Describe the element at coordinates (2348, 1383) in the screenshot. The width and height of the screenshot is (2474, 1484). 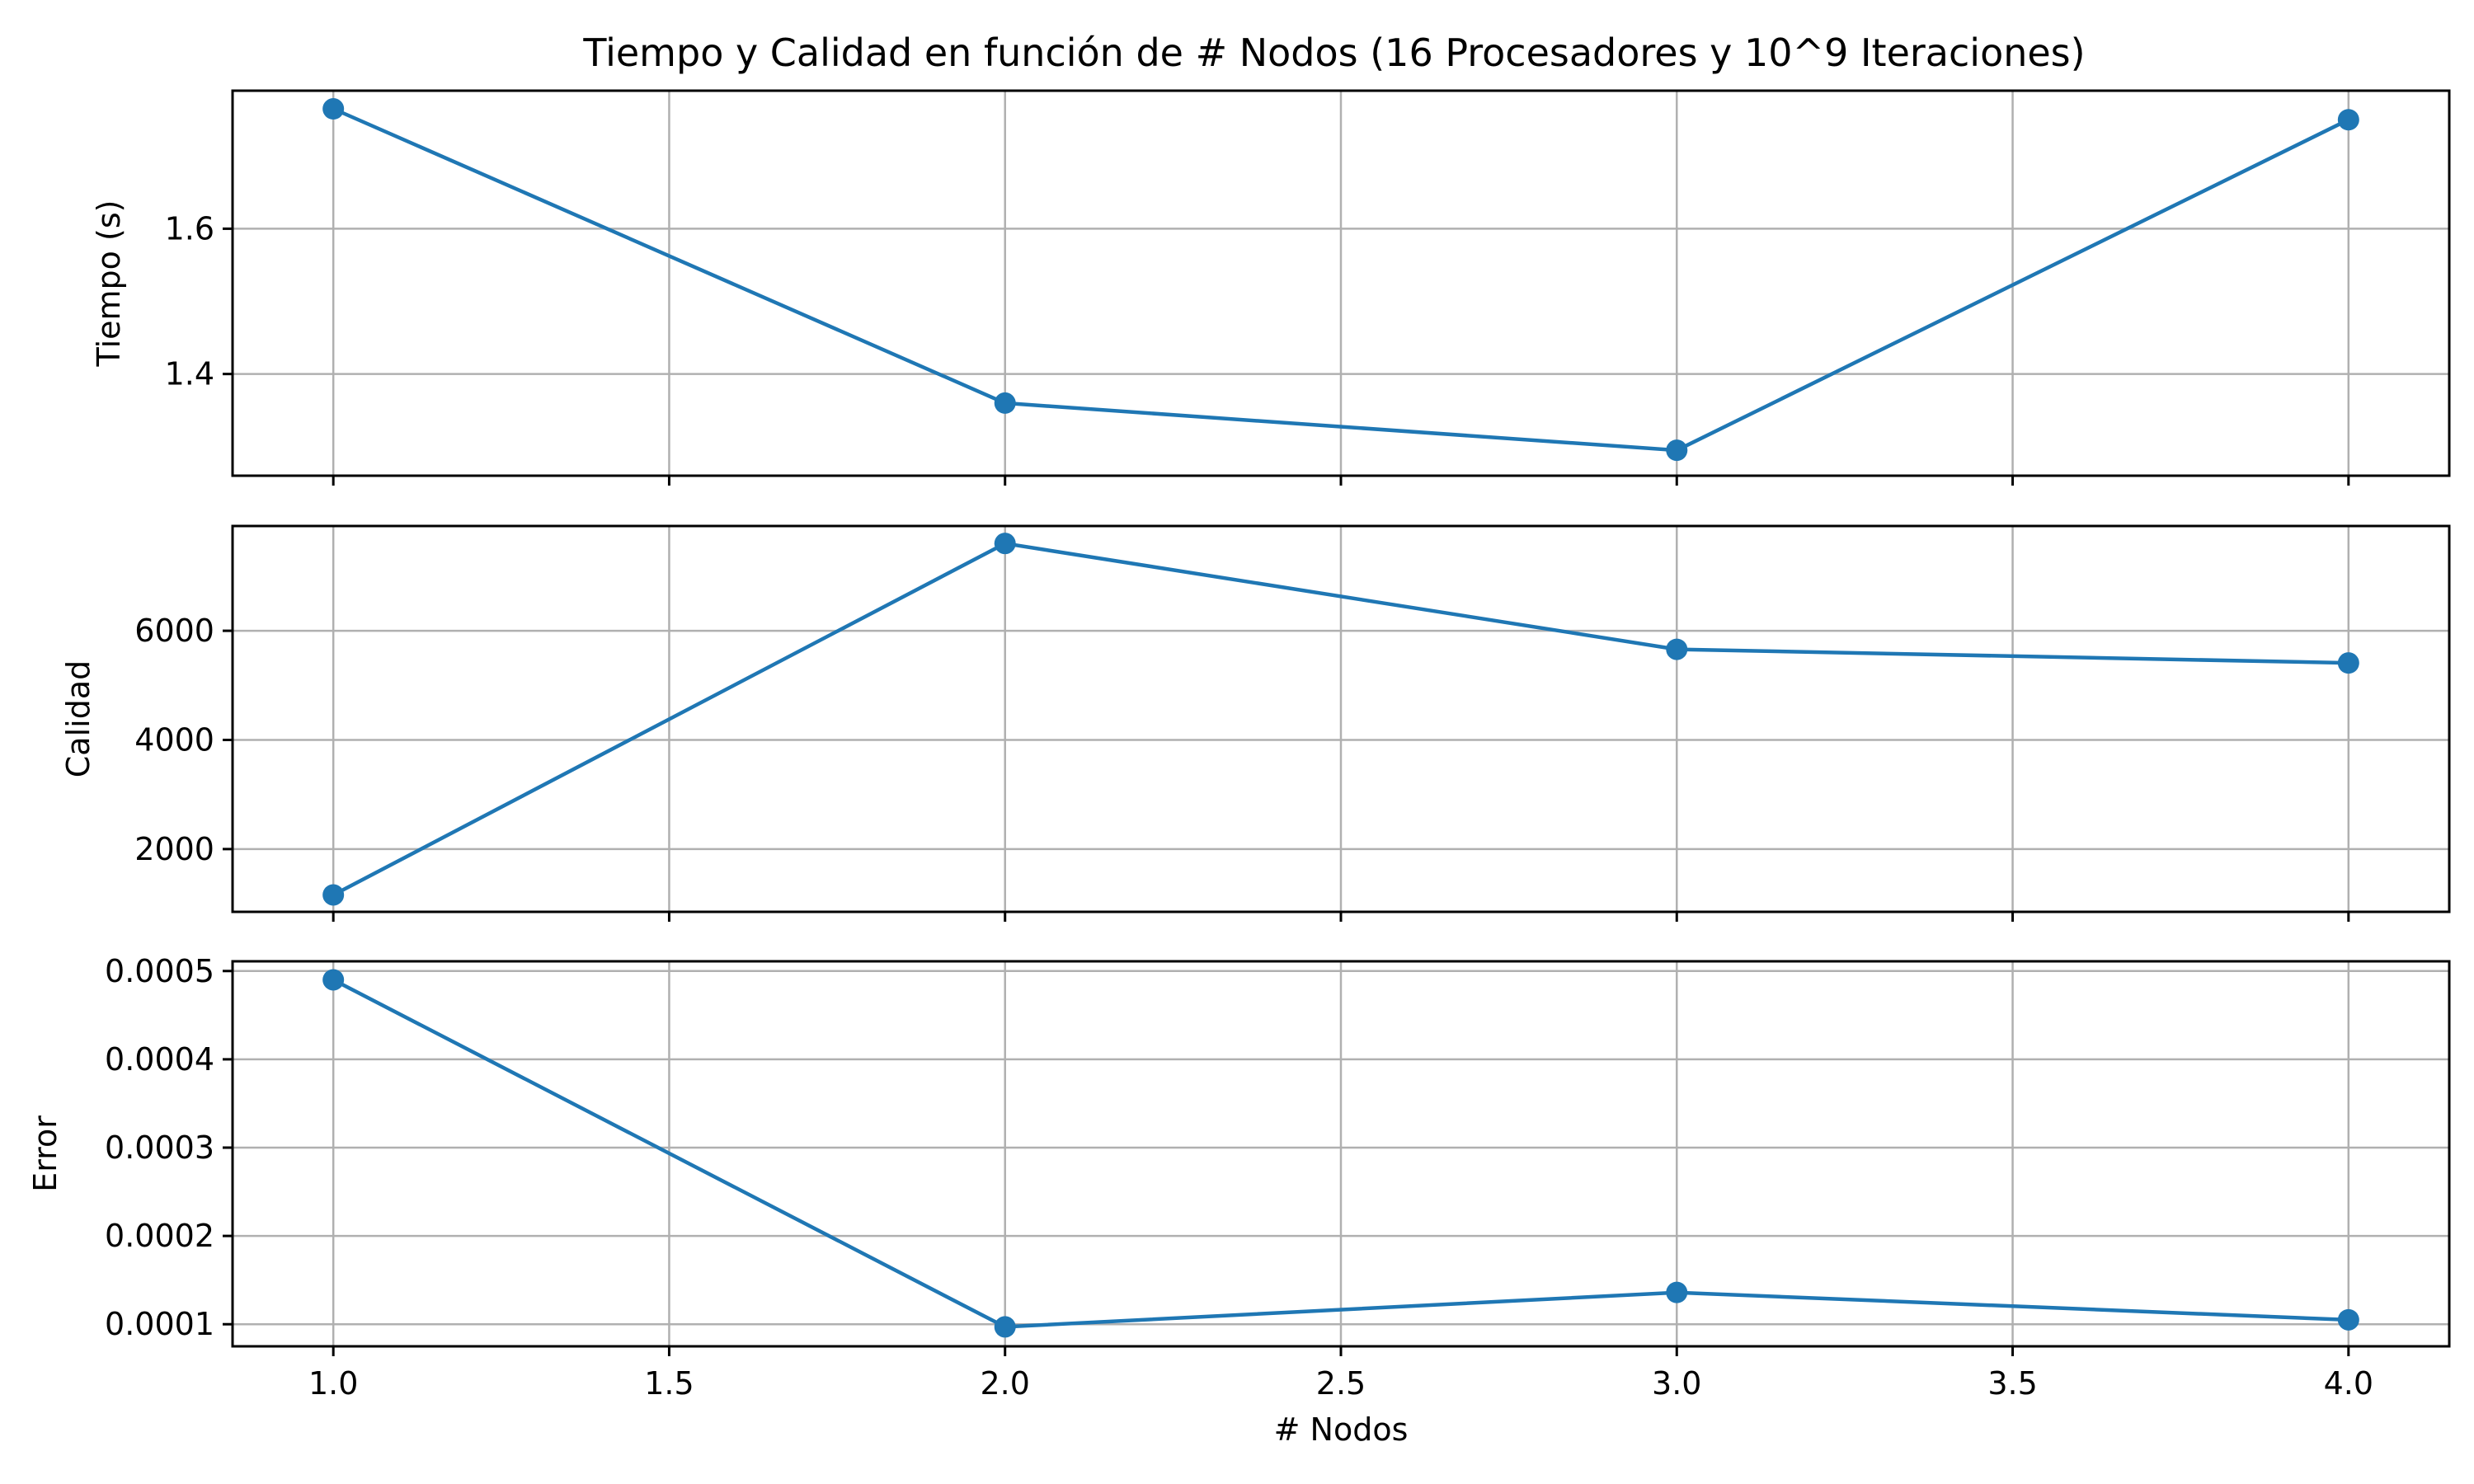
I see `x-tick-label: 4.0` at that location.